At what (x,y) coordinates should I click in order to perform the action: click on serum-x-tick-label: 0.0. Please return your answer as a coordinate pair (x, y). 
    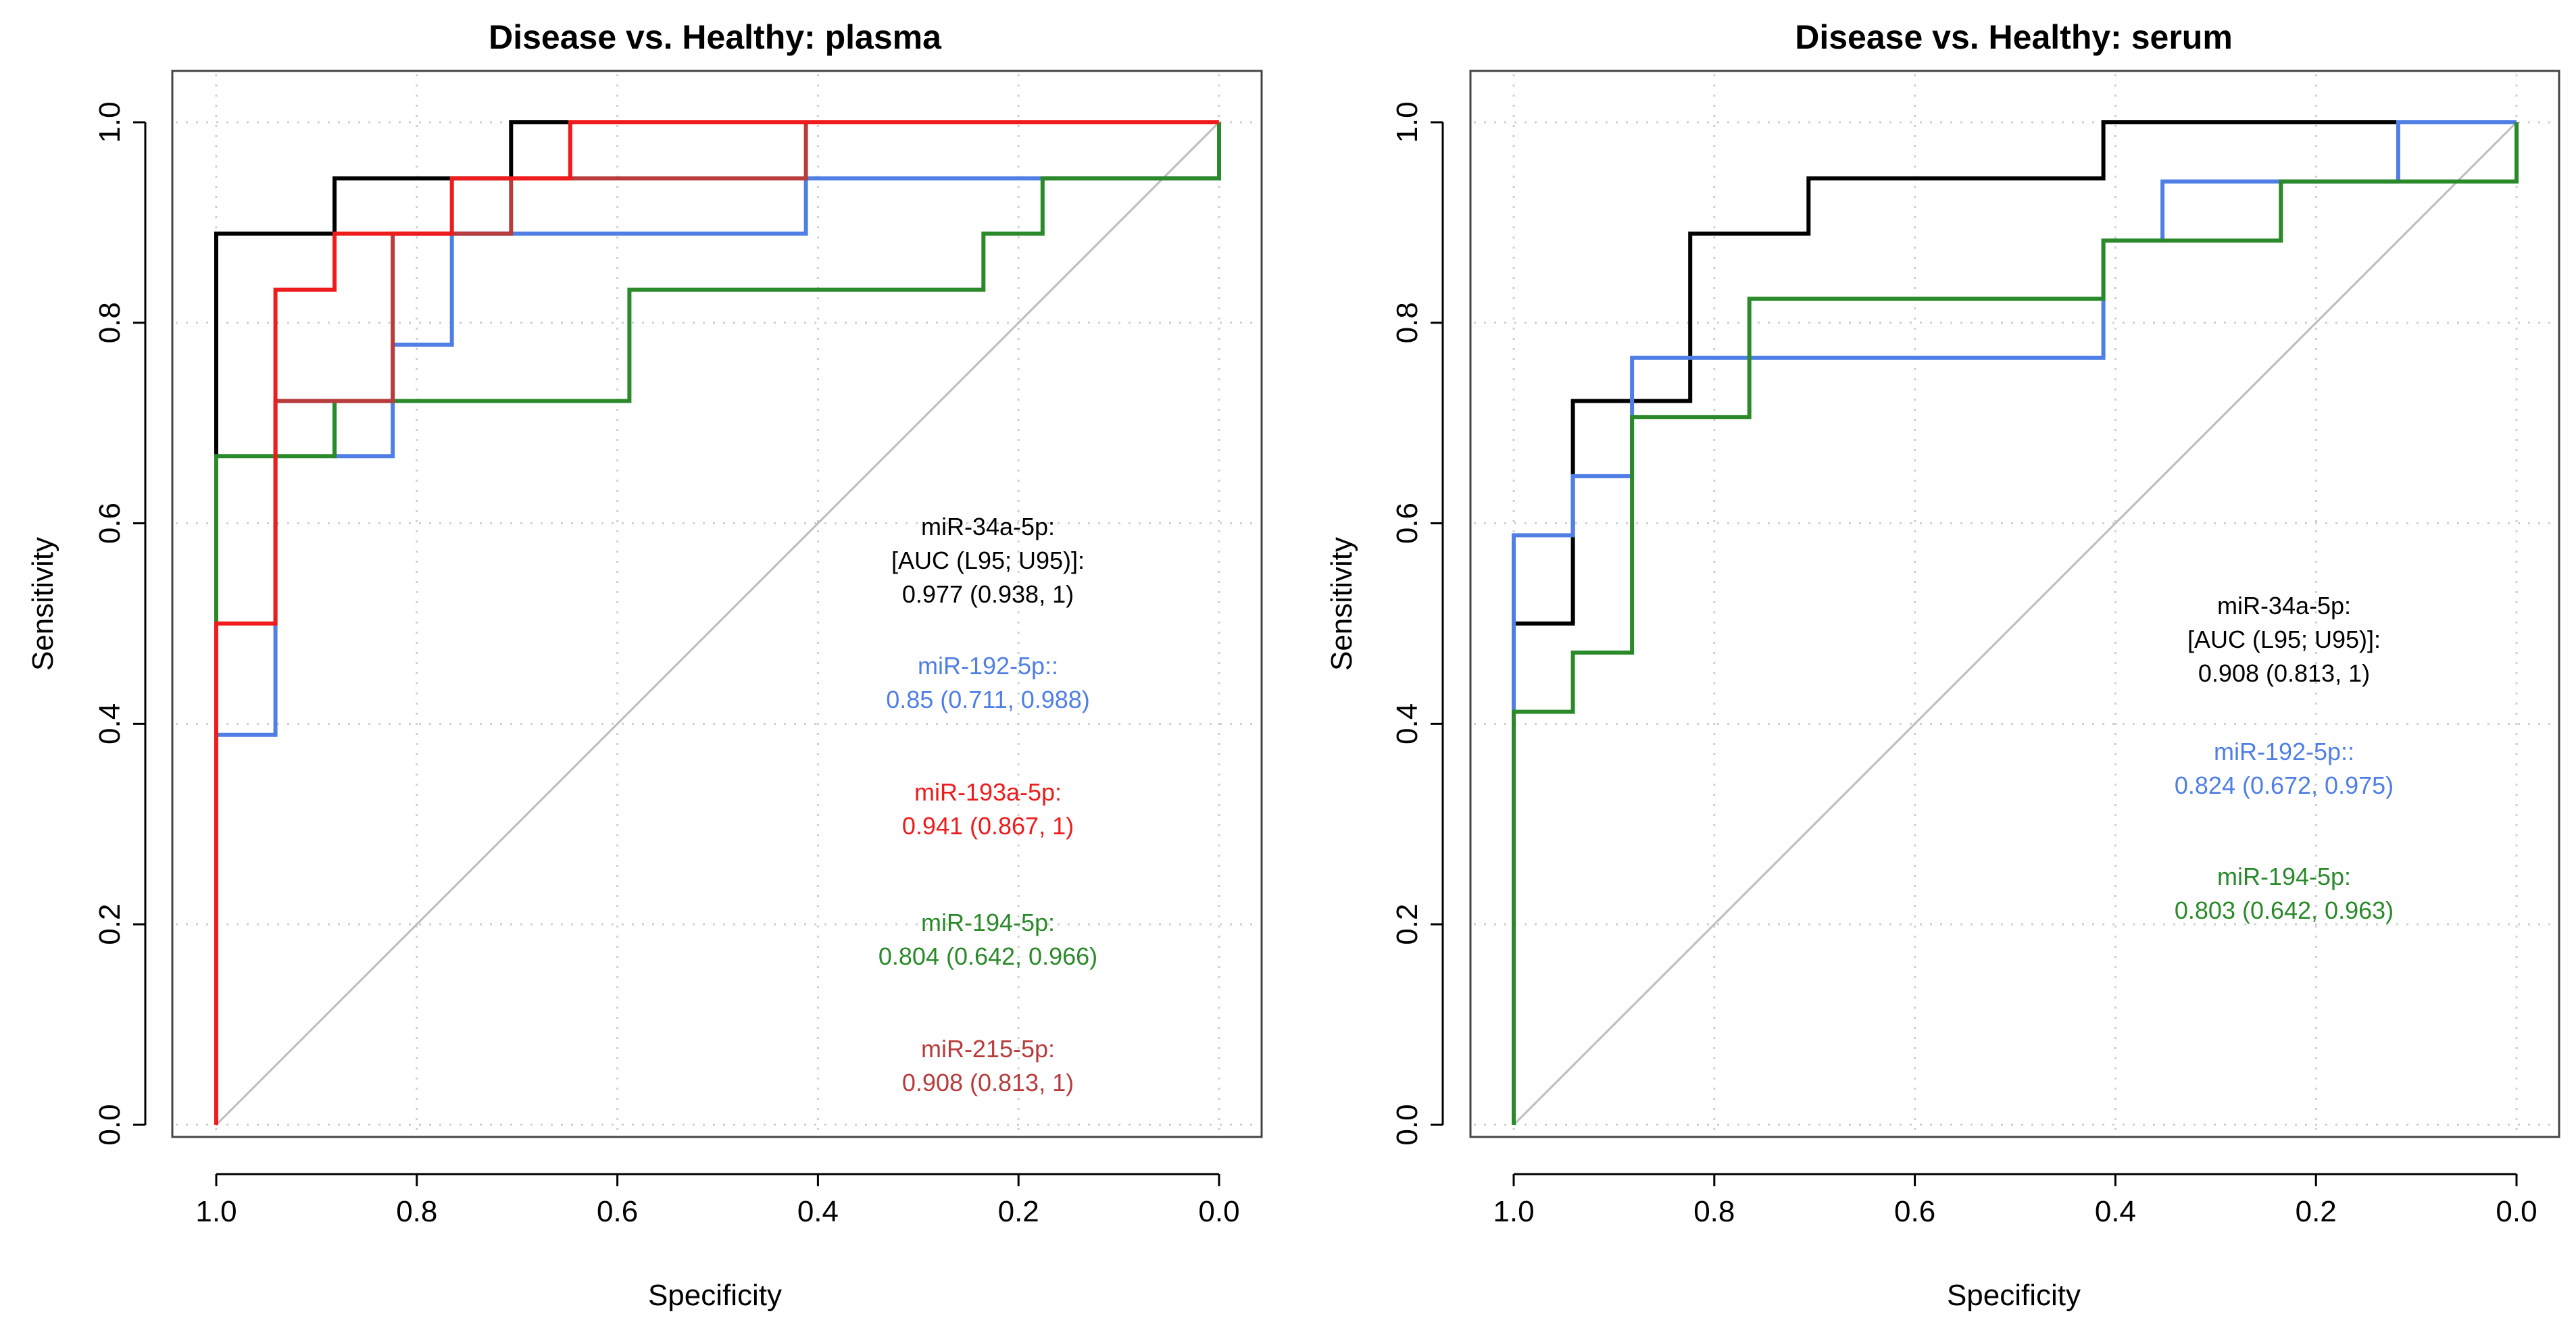
    Looking at the image, I should click on (2517, 1211).